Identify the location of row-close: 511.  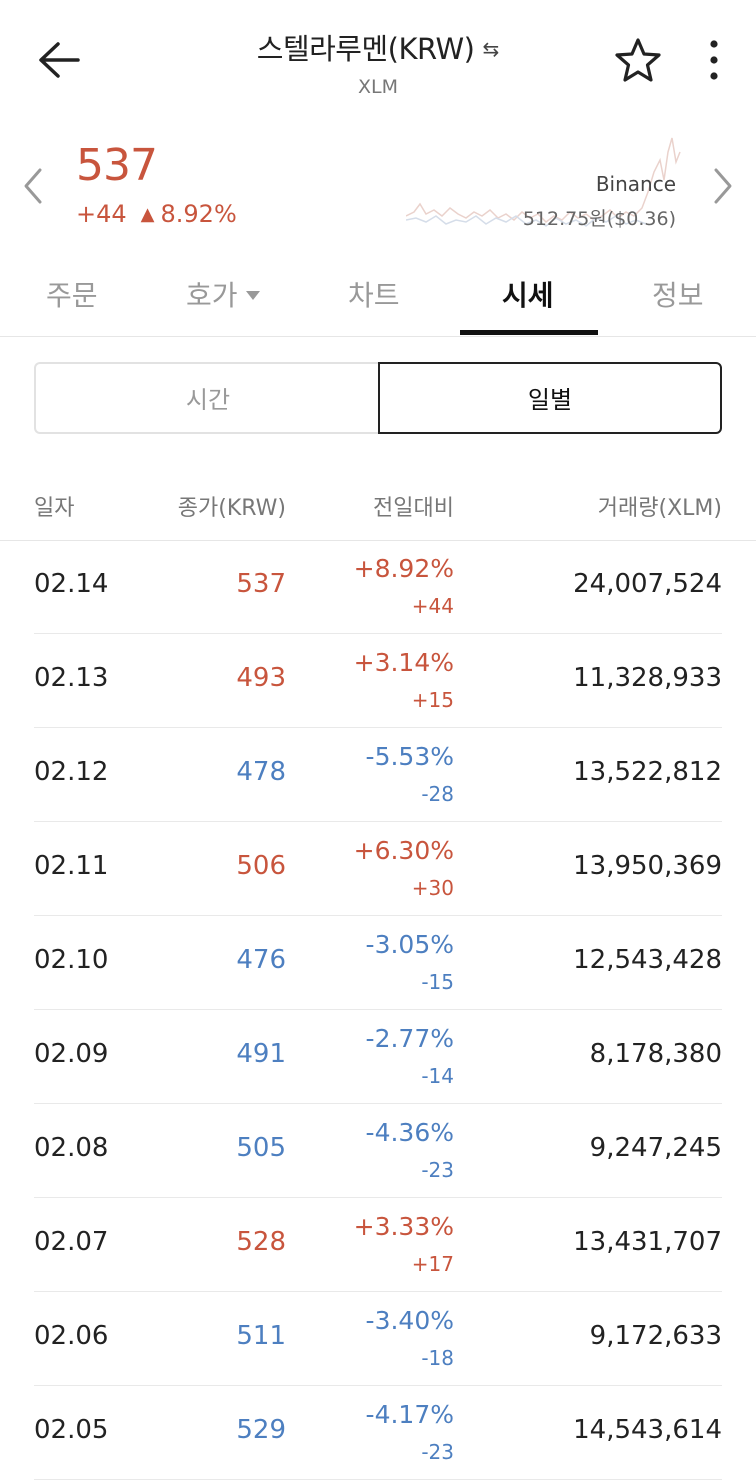
(261, 1336).